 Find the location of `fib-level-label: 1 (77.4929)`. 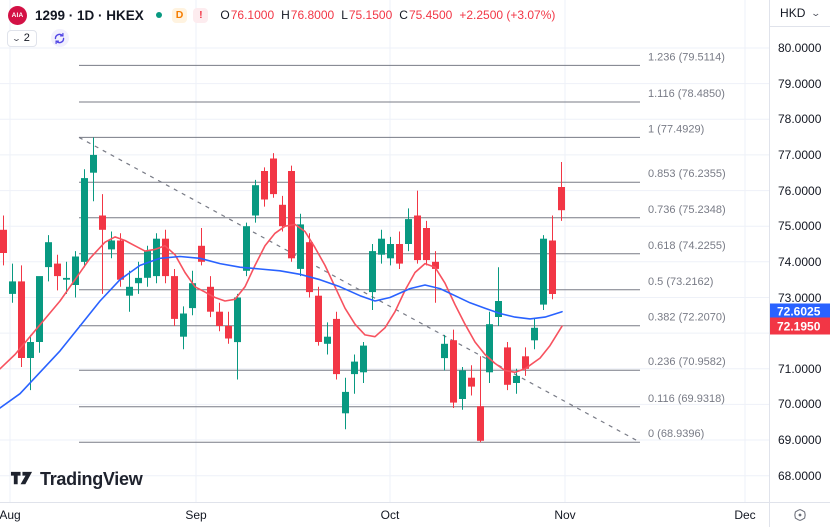

fib-level-label: 1 (77.4929) is located at coordinates (676, 129).